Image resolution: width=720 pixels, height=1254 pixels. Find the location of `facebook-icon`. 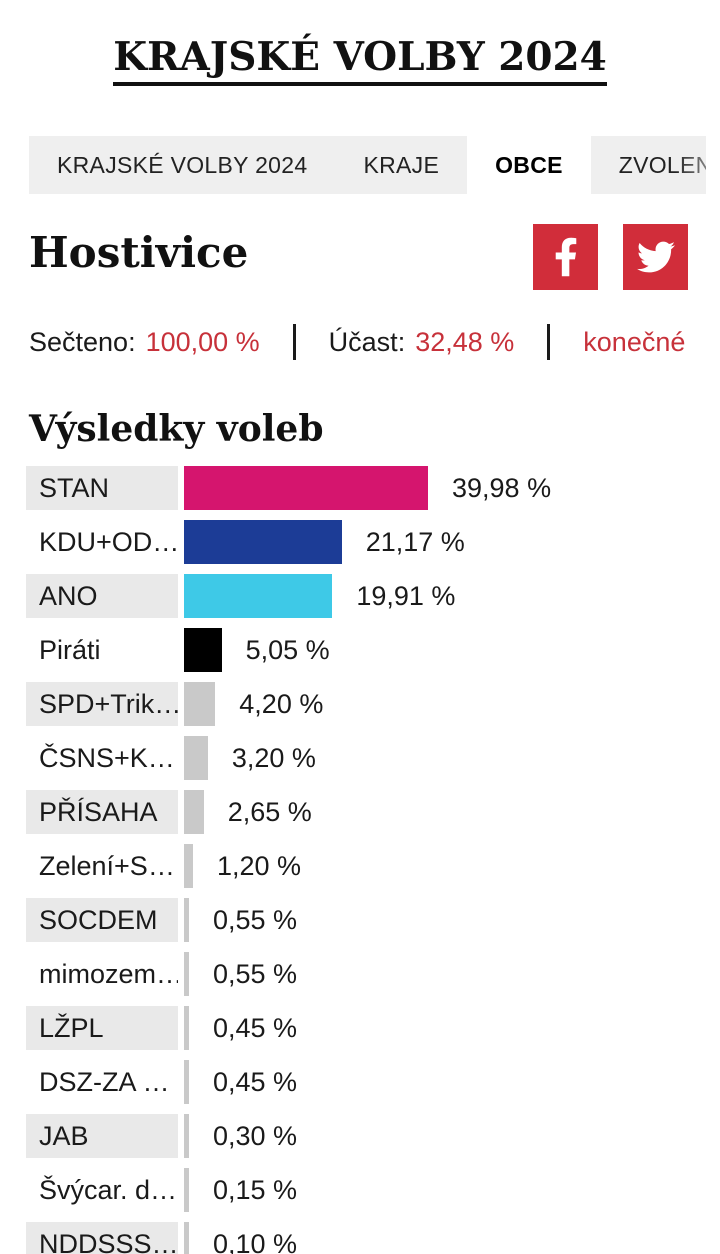

facebook-icon is located at coordinates (566, 257).